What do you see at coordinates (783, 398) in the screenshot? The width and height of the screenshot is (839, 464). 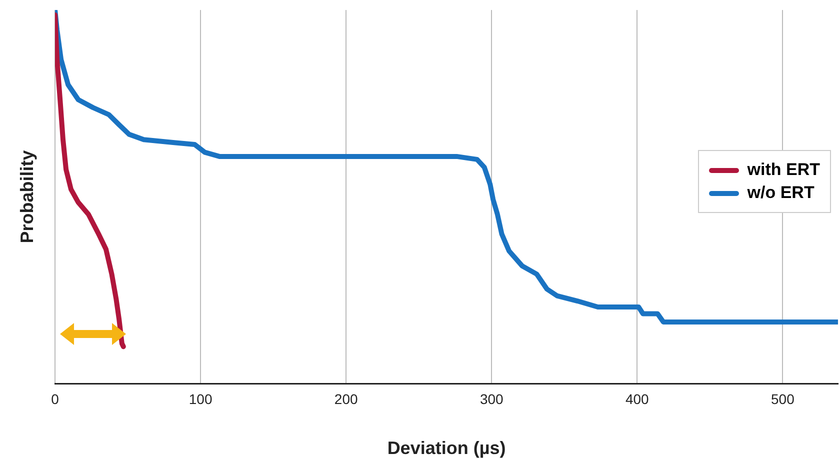 I see `x-tick-label: 500` at bounding box center [783, 398].